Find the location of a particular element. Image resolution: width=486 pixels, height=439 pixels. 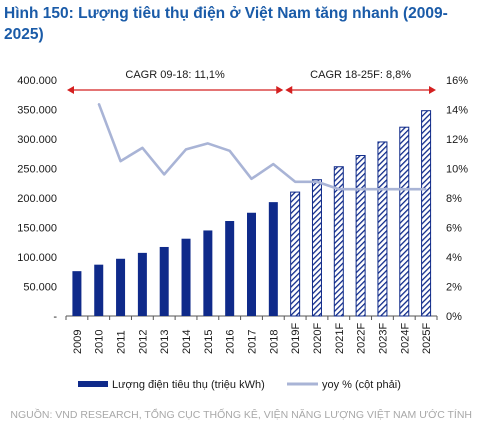

x-tick-label: 2009 is located at coordinates (78, 342).